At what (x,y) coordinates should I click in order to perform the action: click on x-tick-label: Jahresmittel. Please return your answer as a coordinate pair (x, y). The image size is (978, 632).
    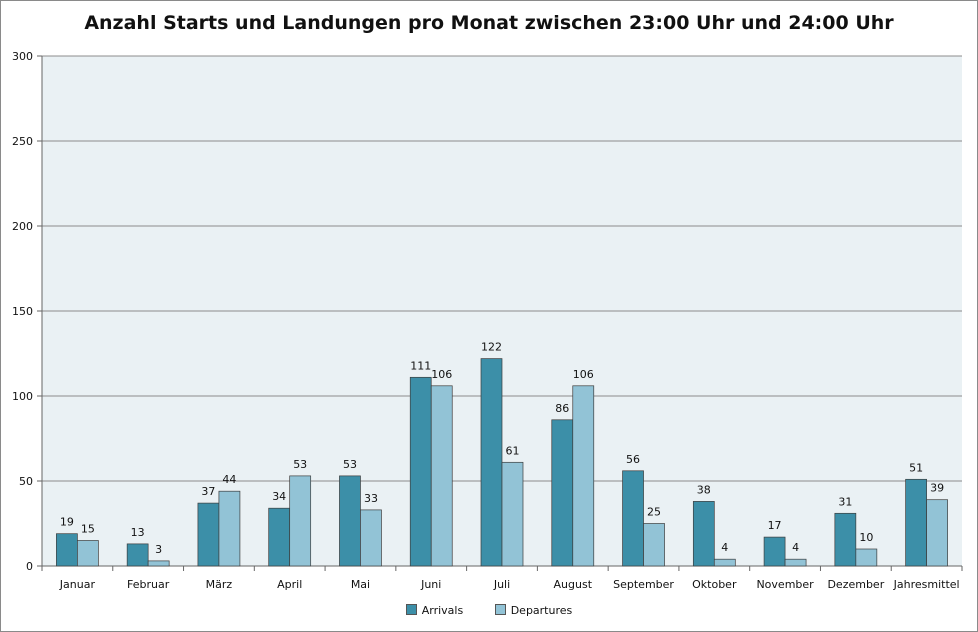
    Looking at the image, I should click on (926, 584).